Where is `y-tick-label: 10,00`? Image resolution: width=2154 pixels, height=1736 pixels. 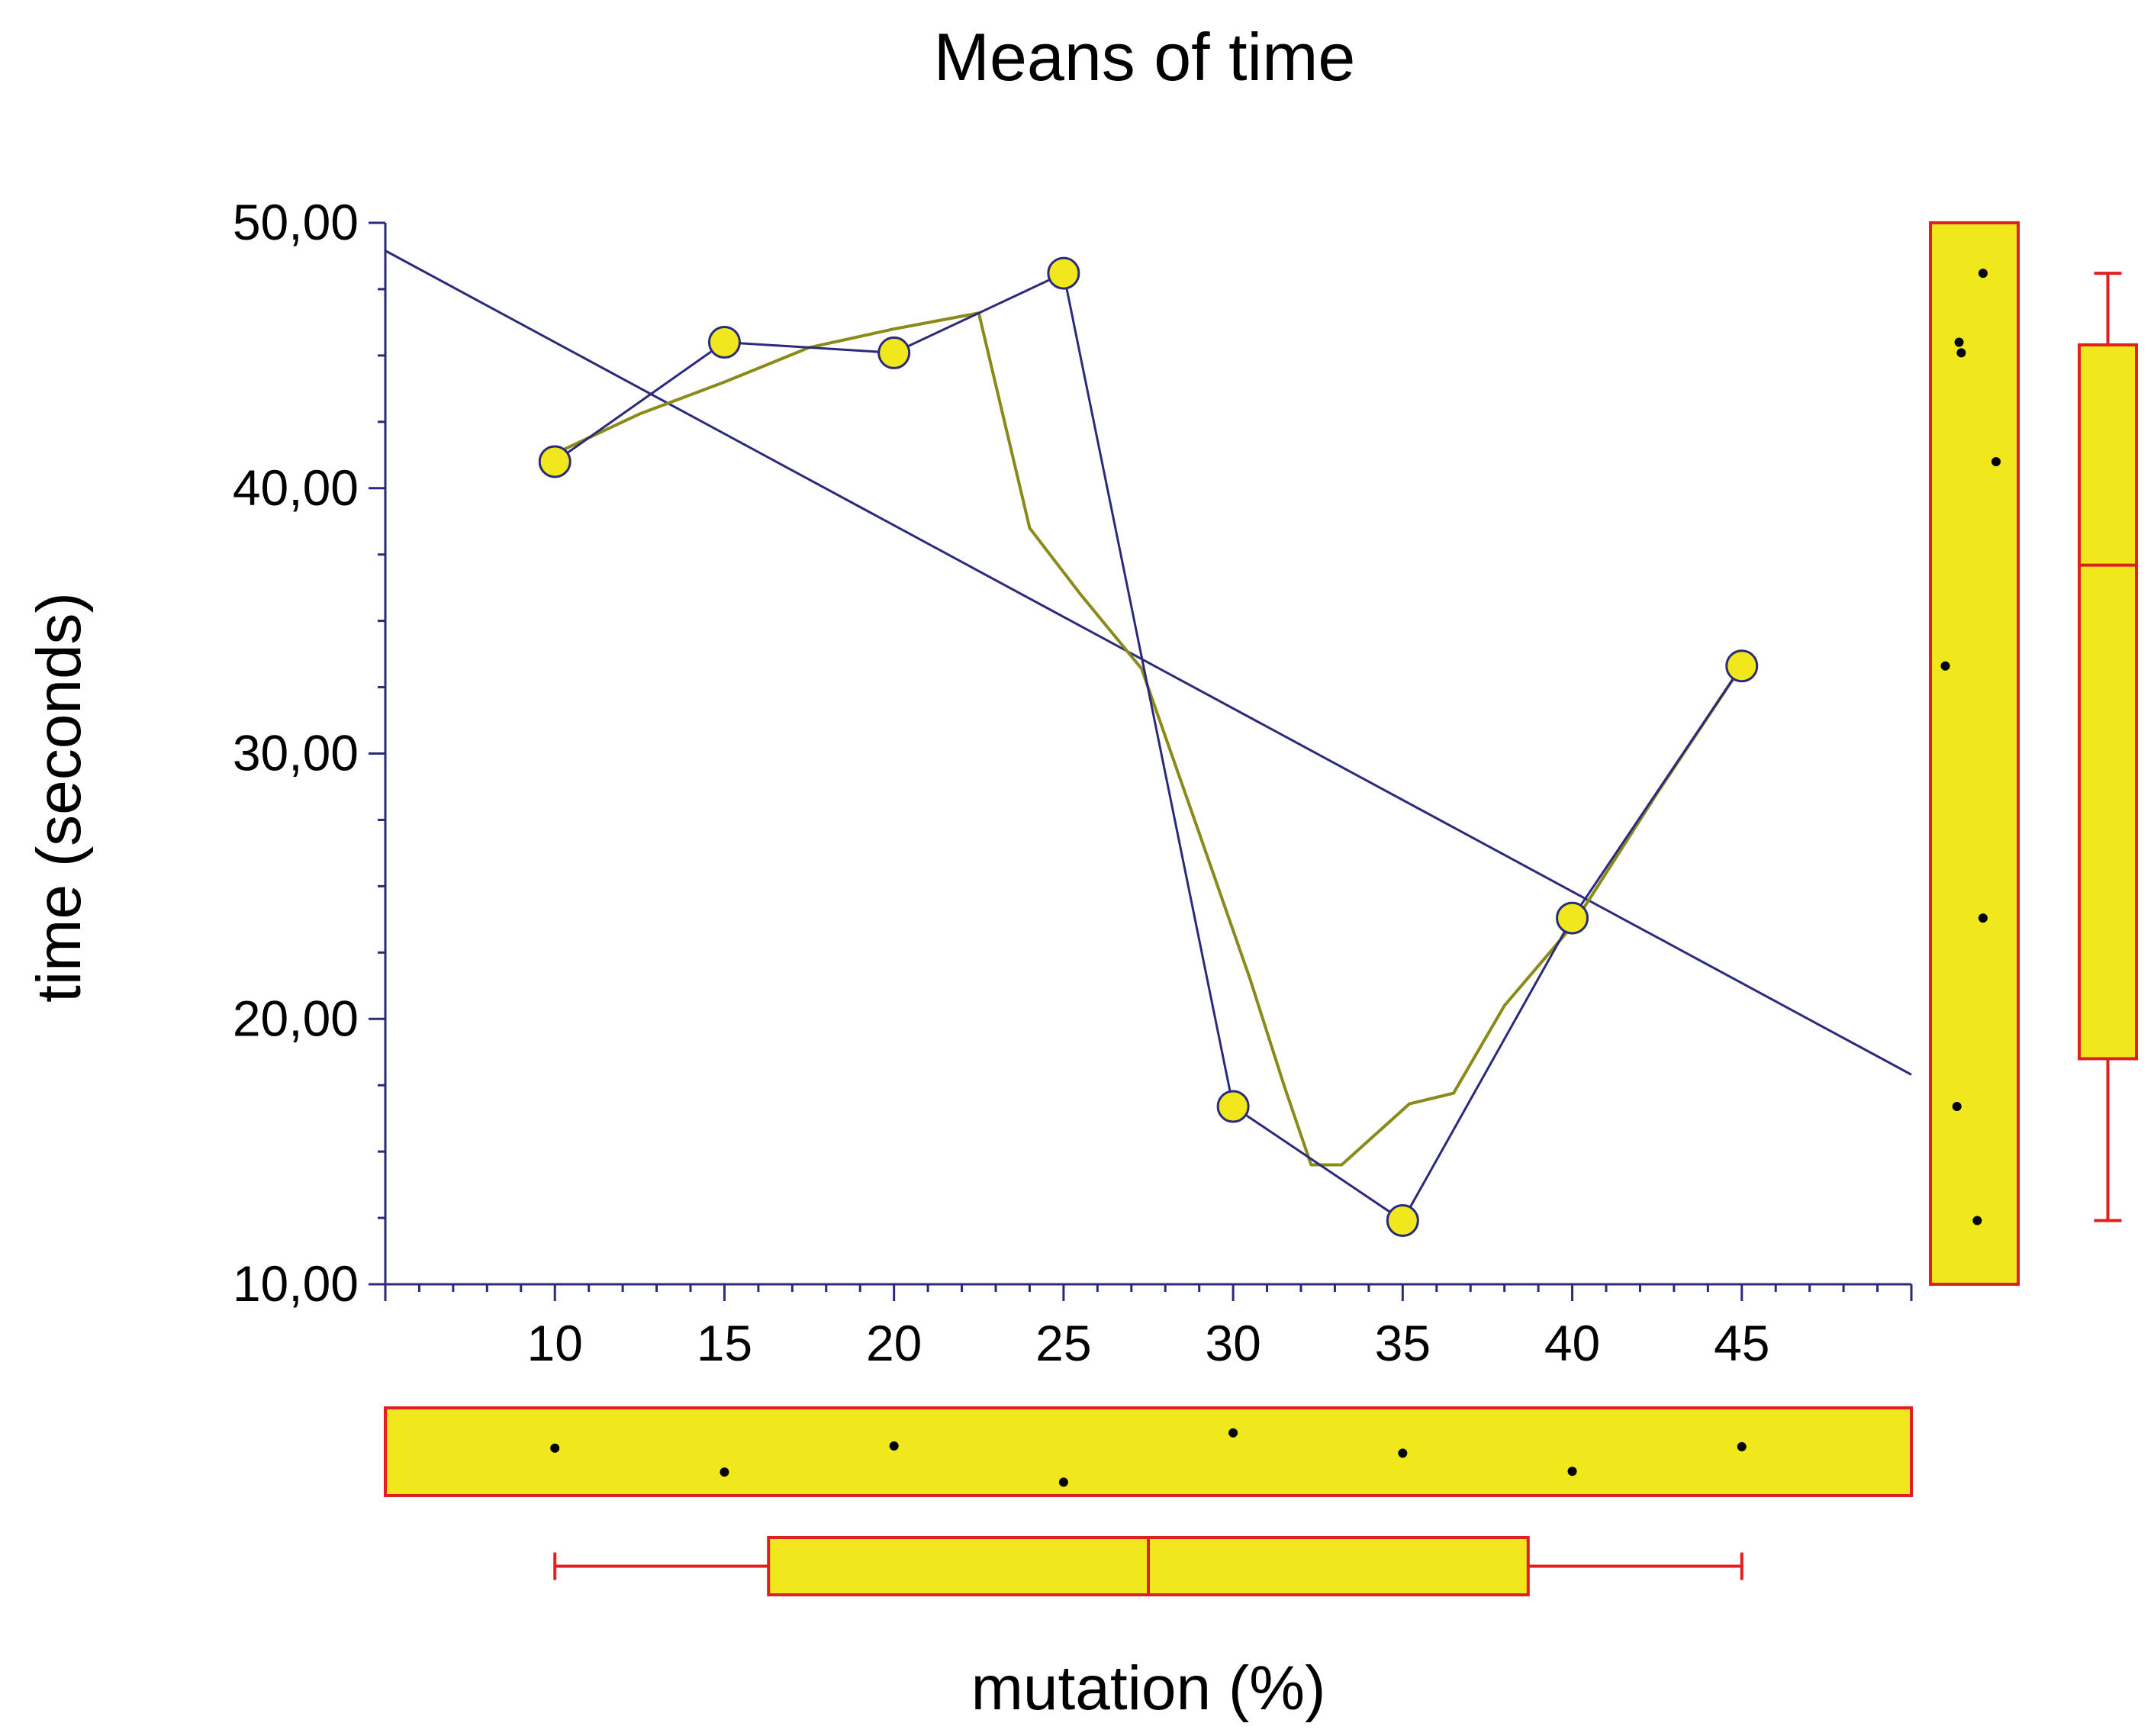 y-tick-label: 10,00 is located at coordinates (296, 1283).